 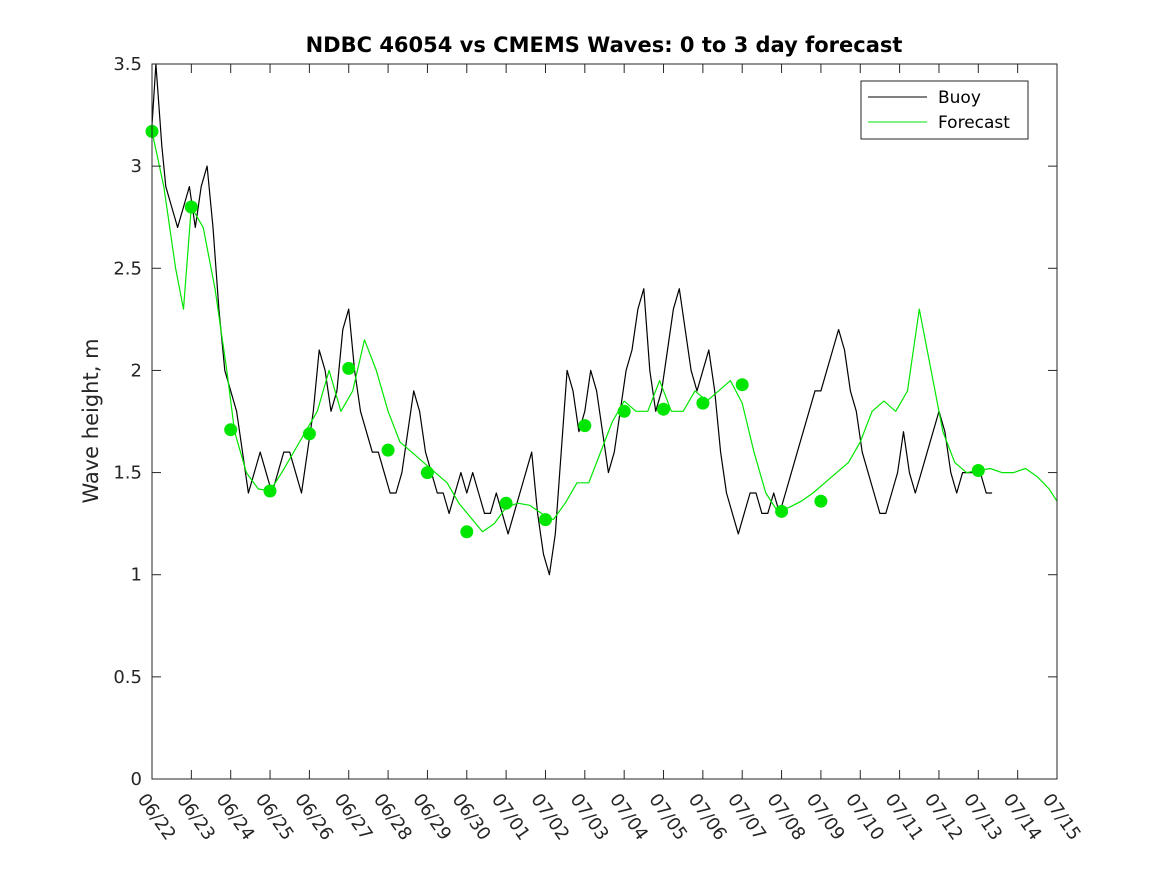 What do you see at coordinates (136, 370) in the screenshot?
I see `y-tick-label: 2` at bounding box center [136, 370].